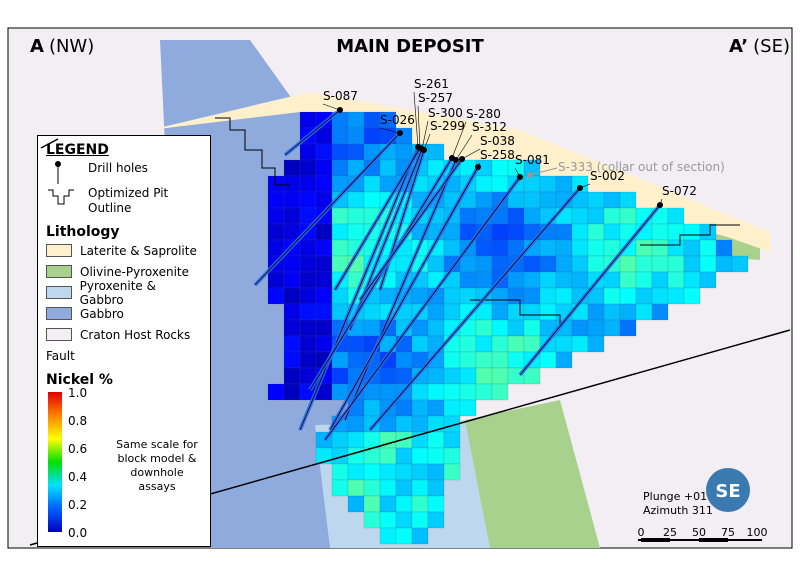 The width and height of the screenshot is (800, 586). I want to click on pit-icon, so click(61, 197).